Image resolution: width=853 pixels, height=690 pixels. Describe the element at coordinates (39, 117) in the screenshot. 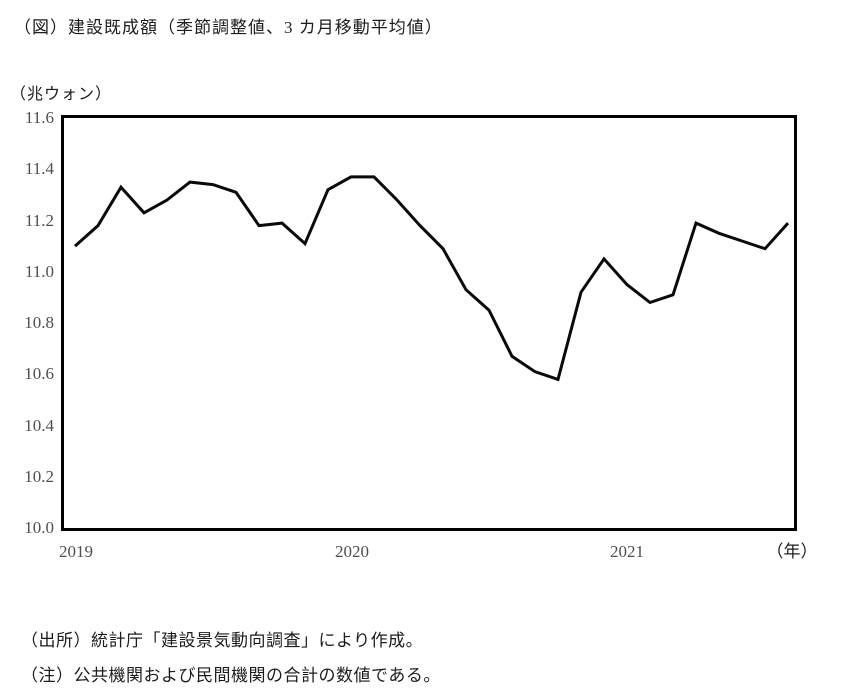

I see `y-tick-label: 11.6` at that location.